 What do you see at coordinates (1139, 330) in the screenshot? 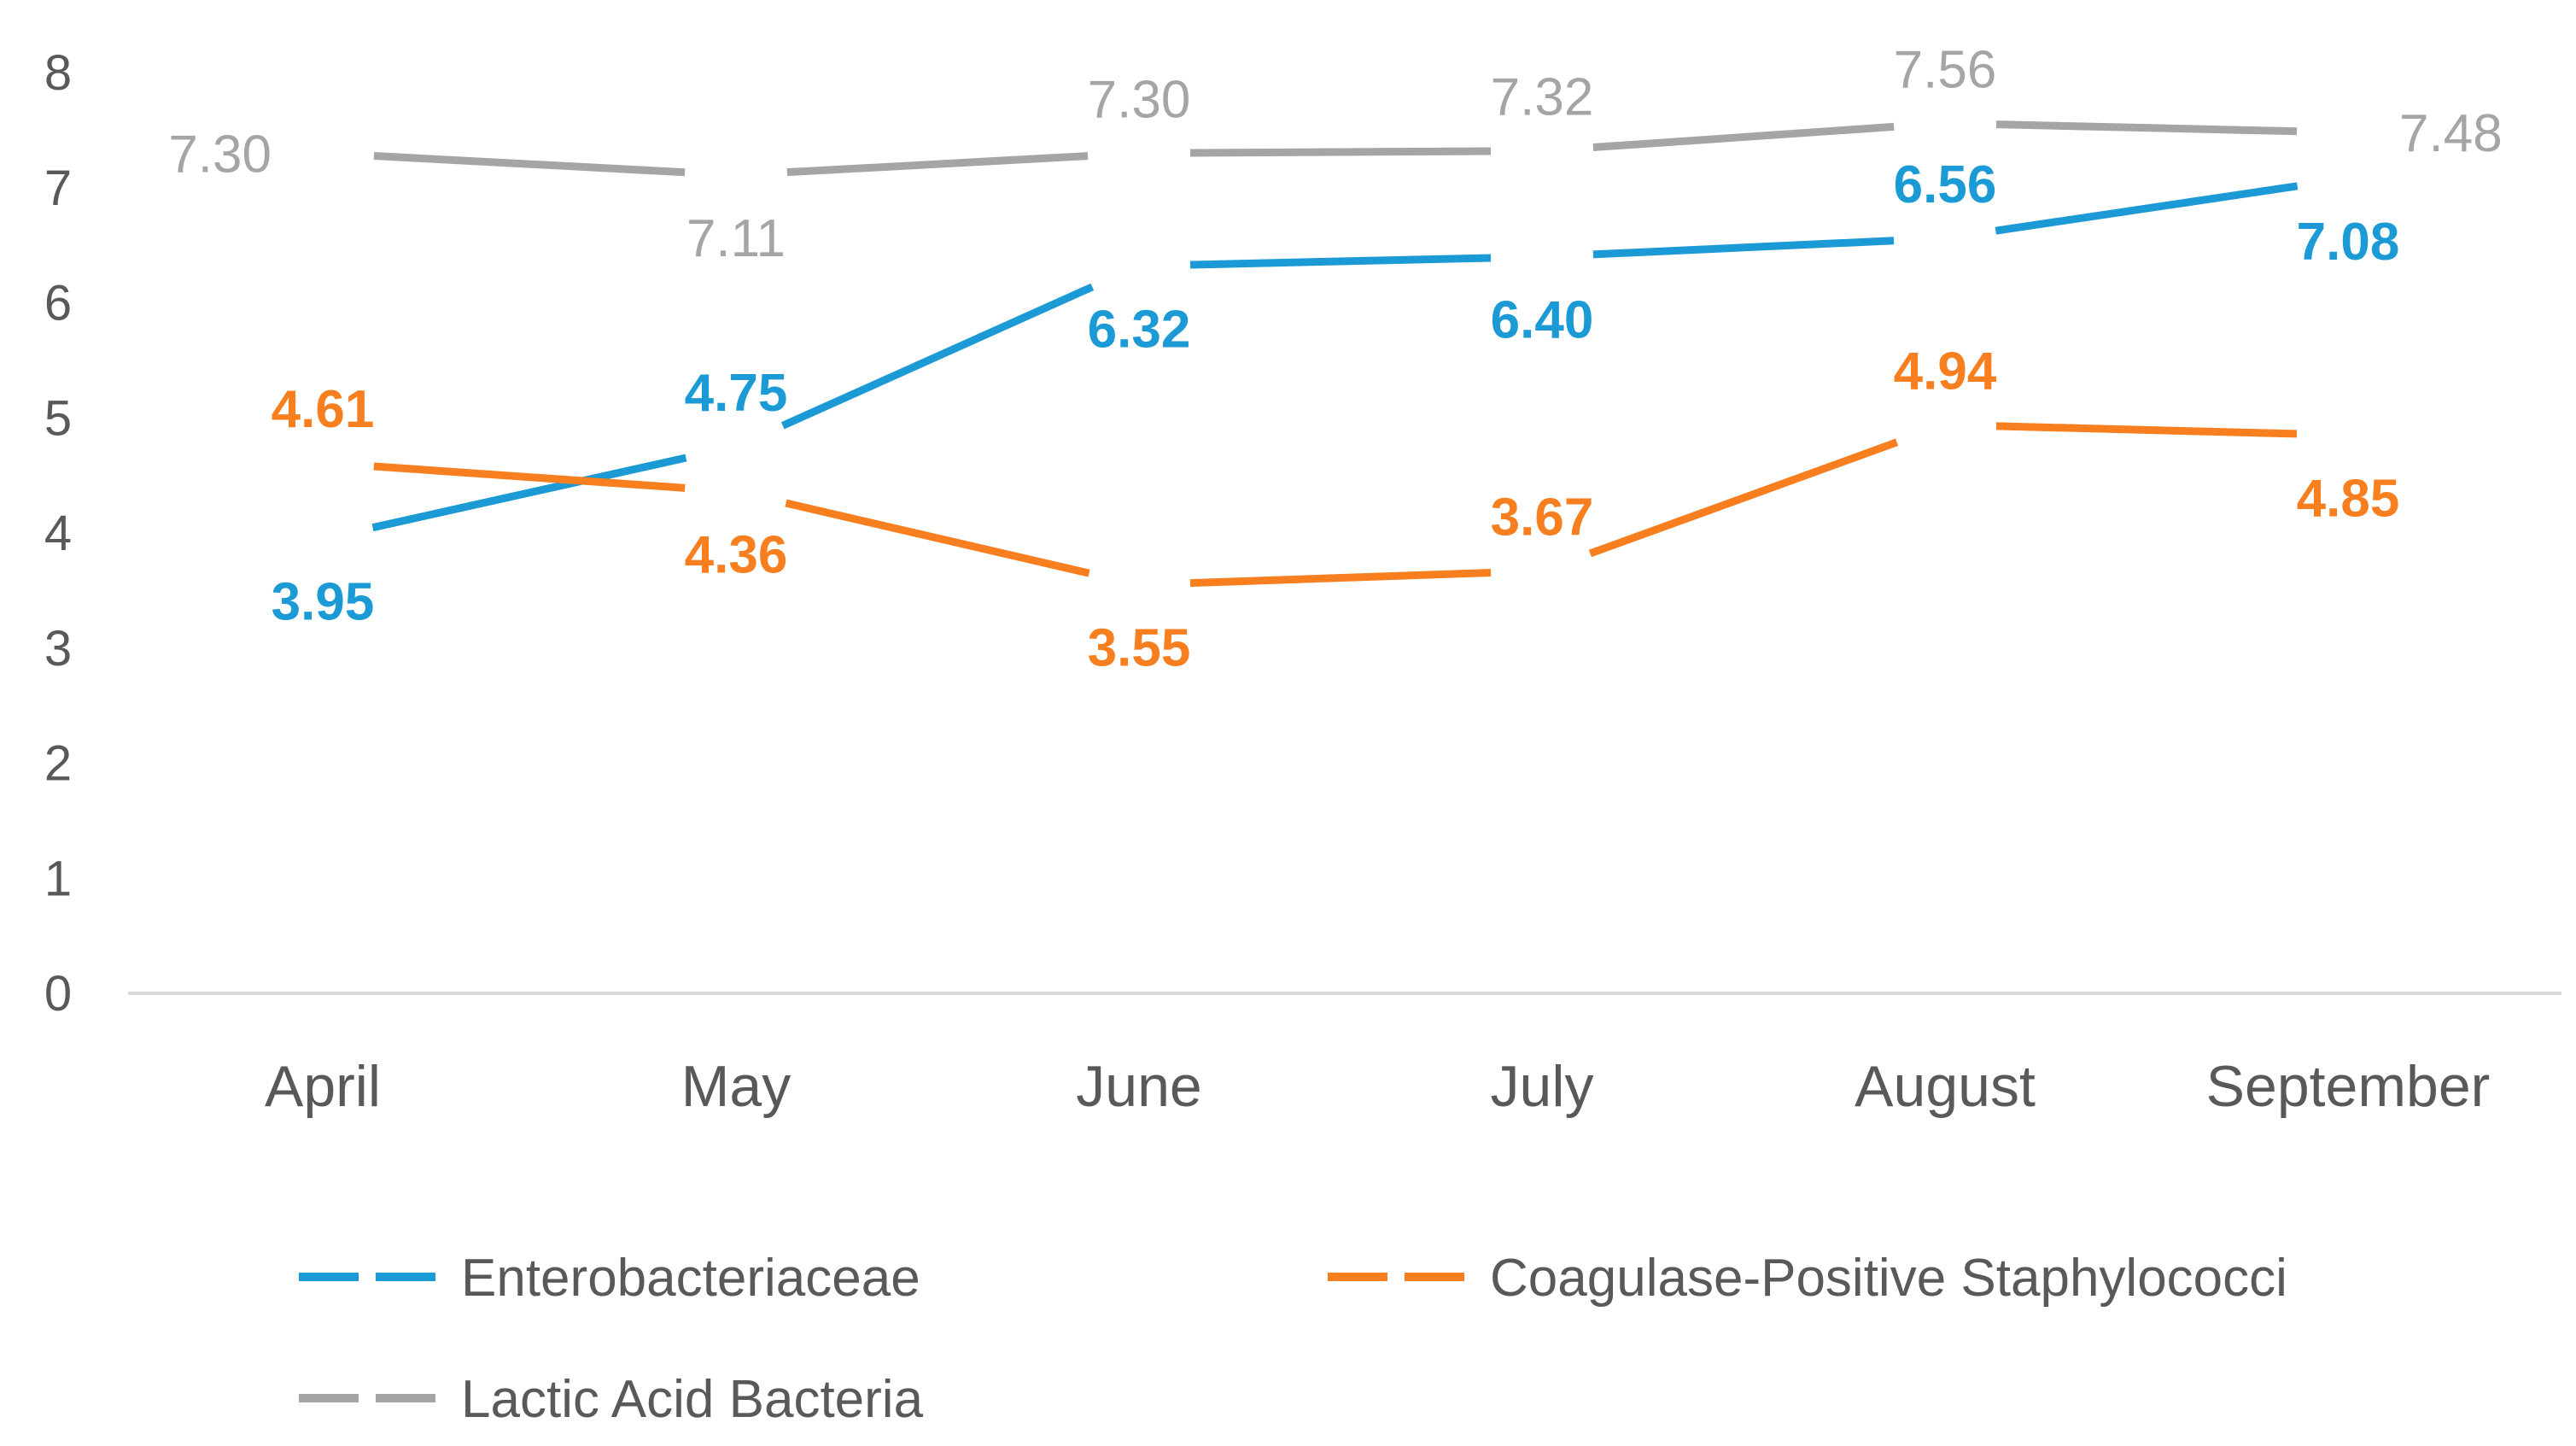
I see `data-label: 6.32` at bounding box center [1139, 330].